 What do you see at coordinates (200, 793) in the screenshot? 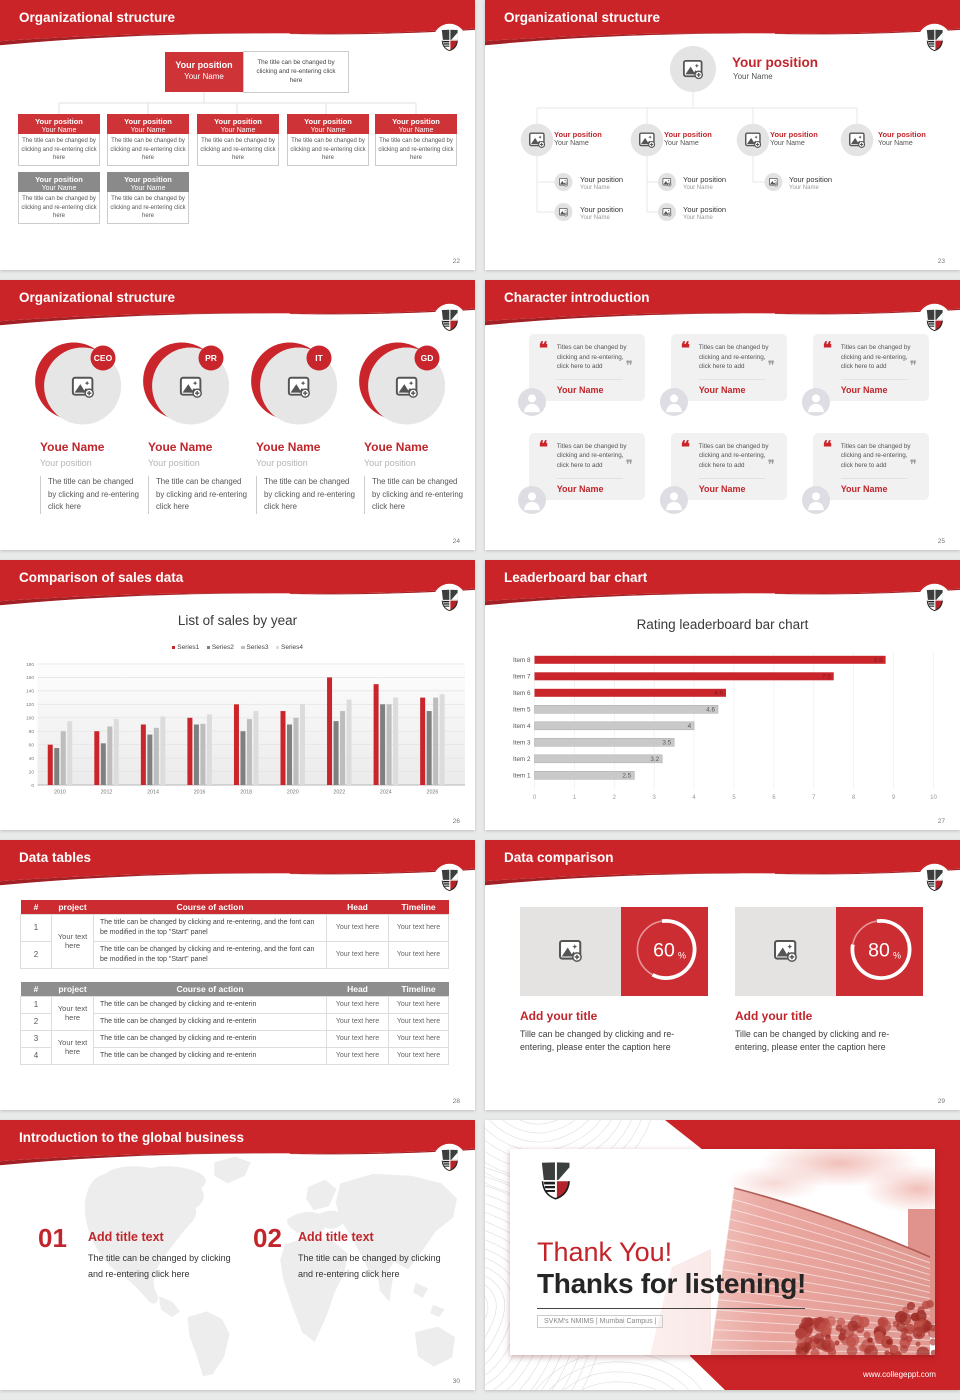
I see `svg-text: 2016` at bounding box center [200, 793].